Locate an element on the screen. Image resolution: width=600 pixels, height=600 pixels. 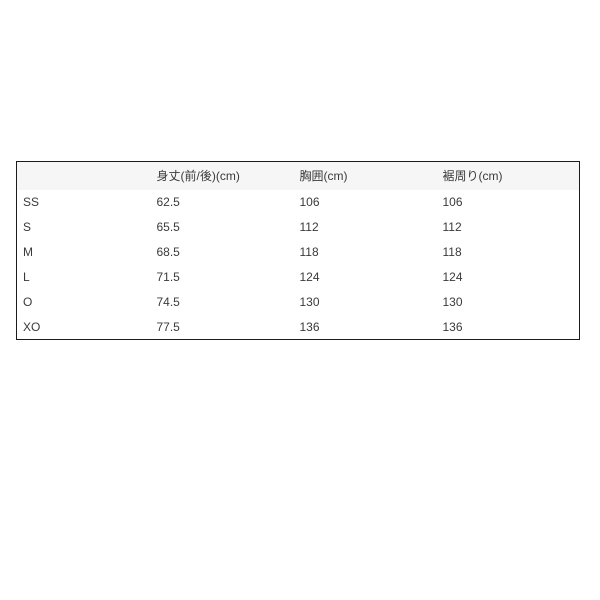
column-header-hem: 裾周り(cm) is located at coordinates (472, 176).